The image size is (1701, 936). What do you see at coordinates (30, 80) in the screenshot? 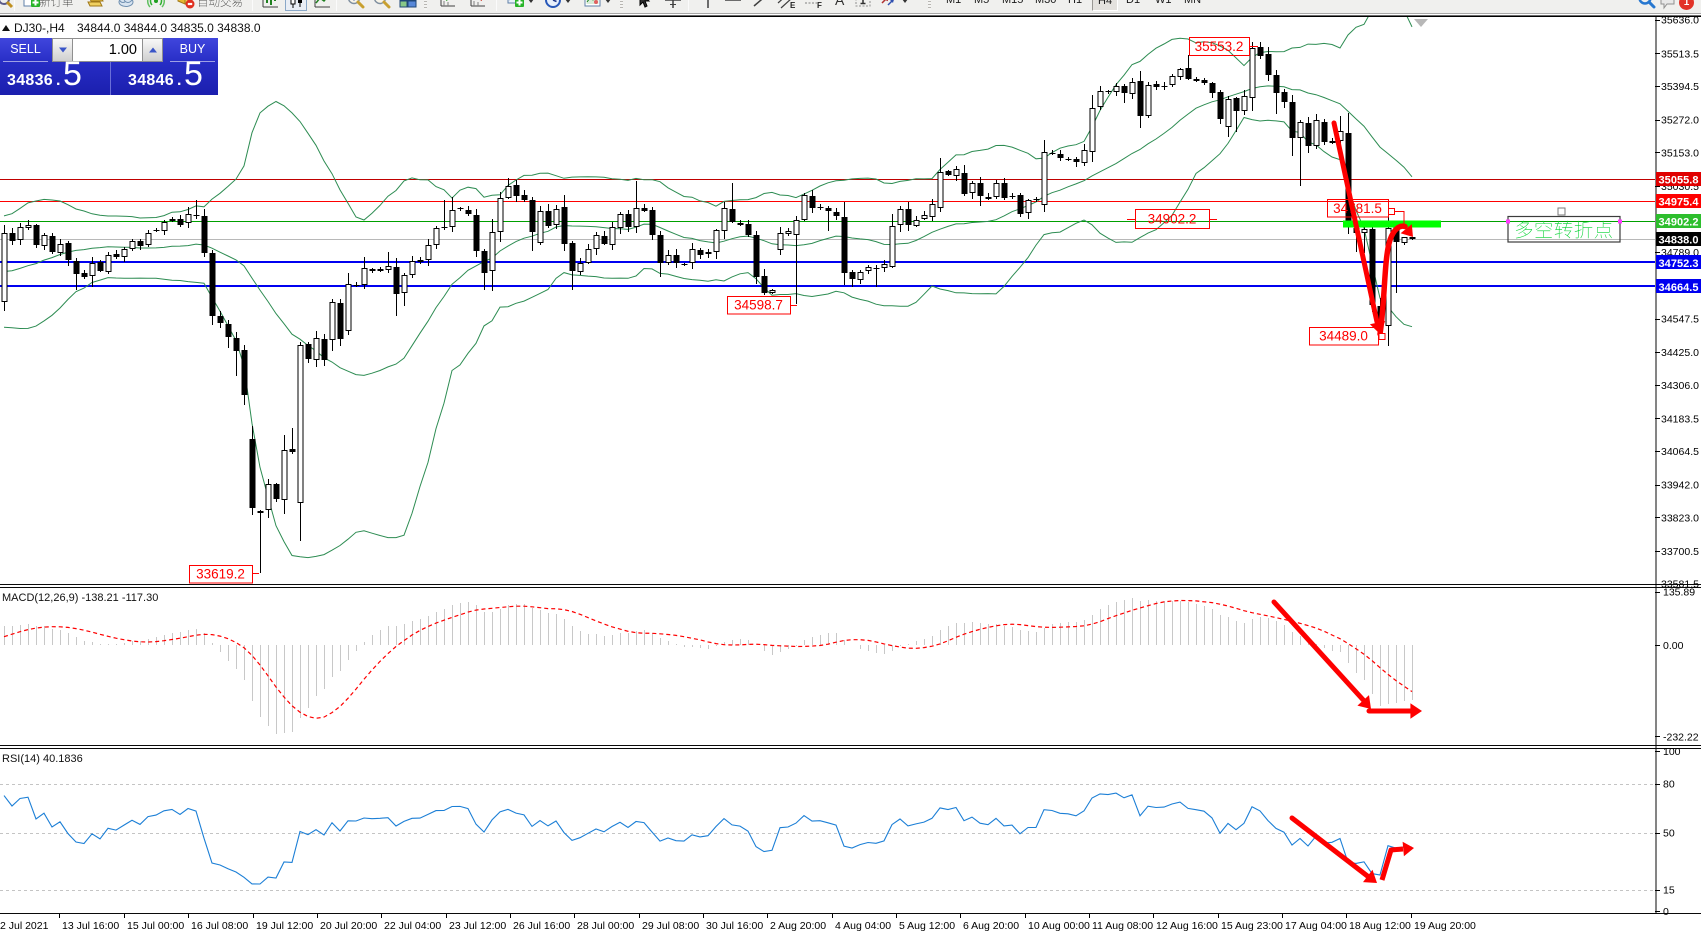
I see `sell-price-main: 34836` at bounding box center [30, 80].